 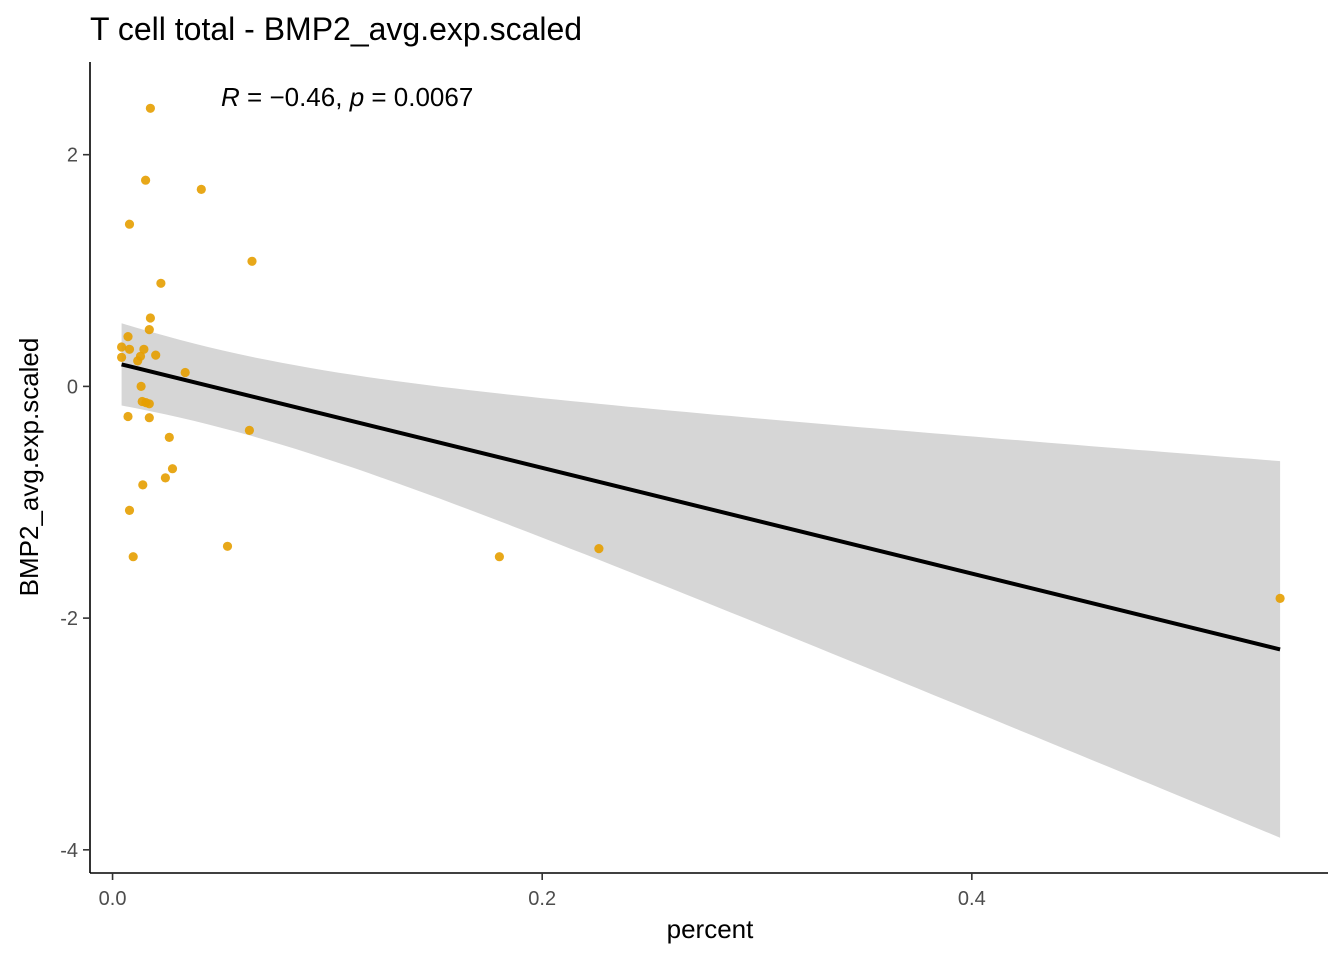 What do you see at coordinates (69, 619) in the screenshot?
I see `y-tick-label: -2` at bounding box center [69, 619].